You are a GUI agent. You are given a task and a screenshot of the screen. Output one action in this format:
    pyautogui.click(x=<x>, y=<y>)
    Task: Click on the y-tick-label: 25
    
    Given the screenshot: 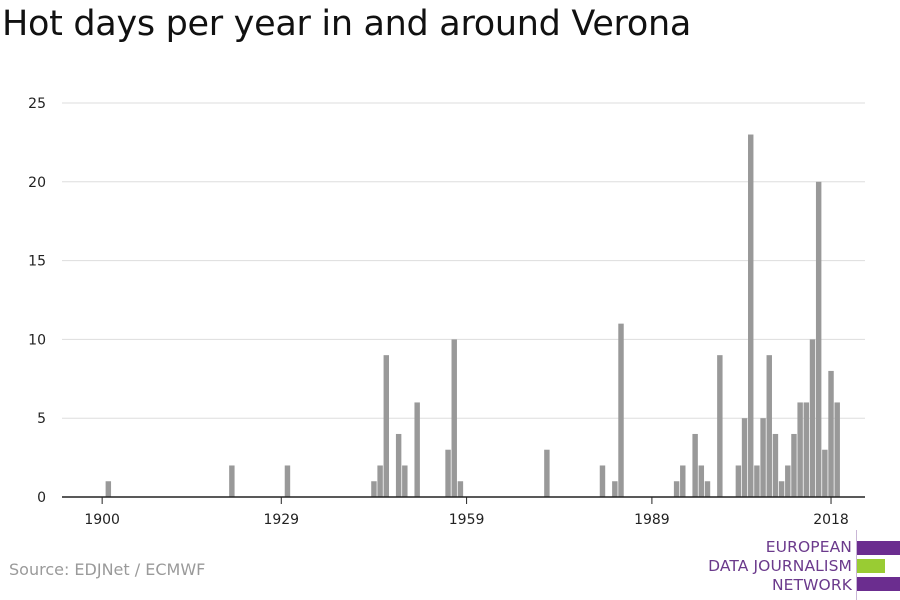 What is the action you would take?
    pyautogui.click(x=37, y=104)
    